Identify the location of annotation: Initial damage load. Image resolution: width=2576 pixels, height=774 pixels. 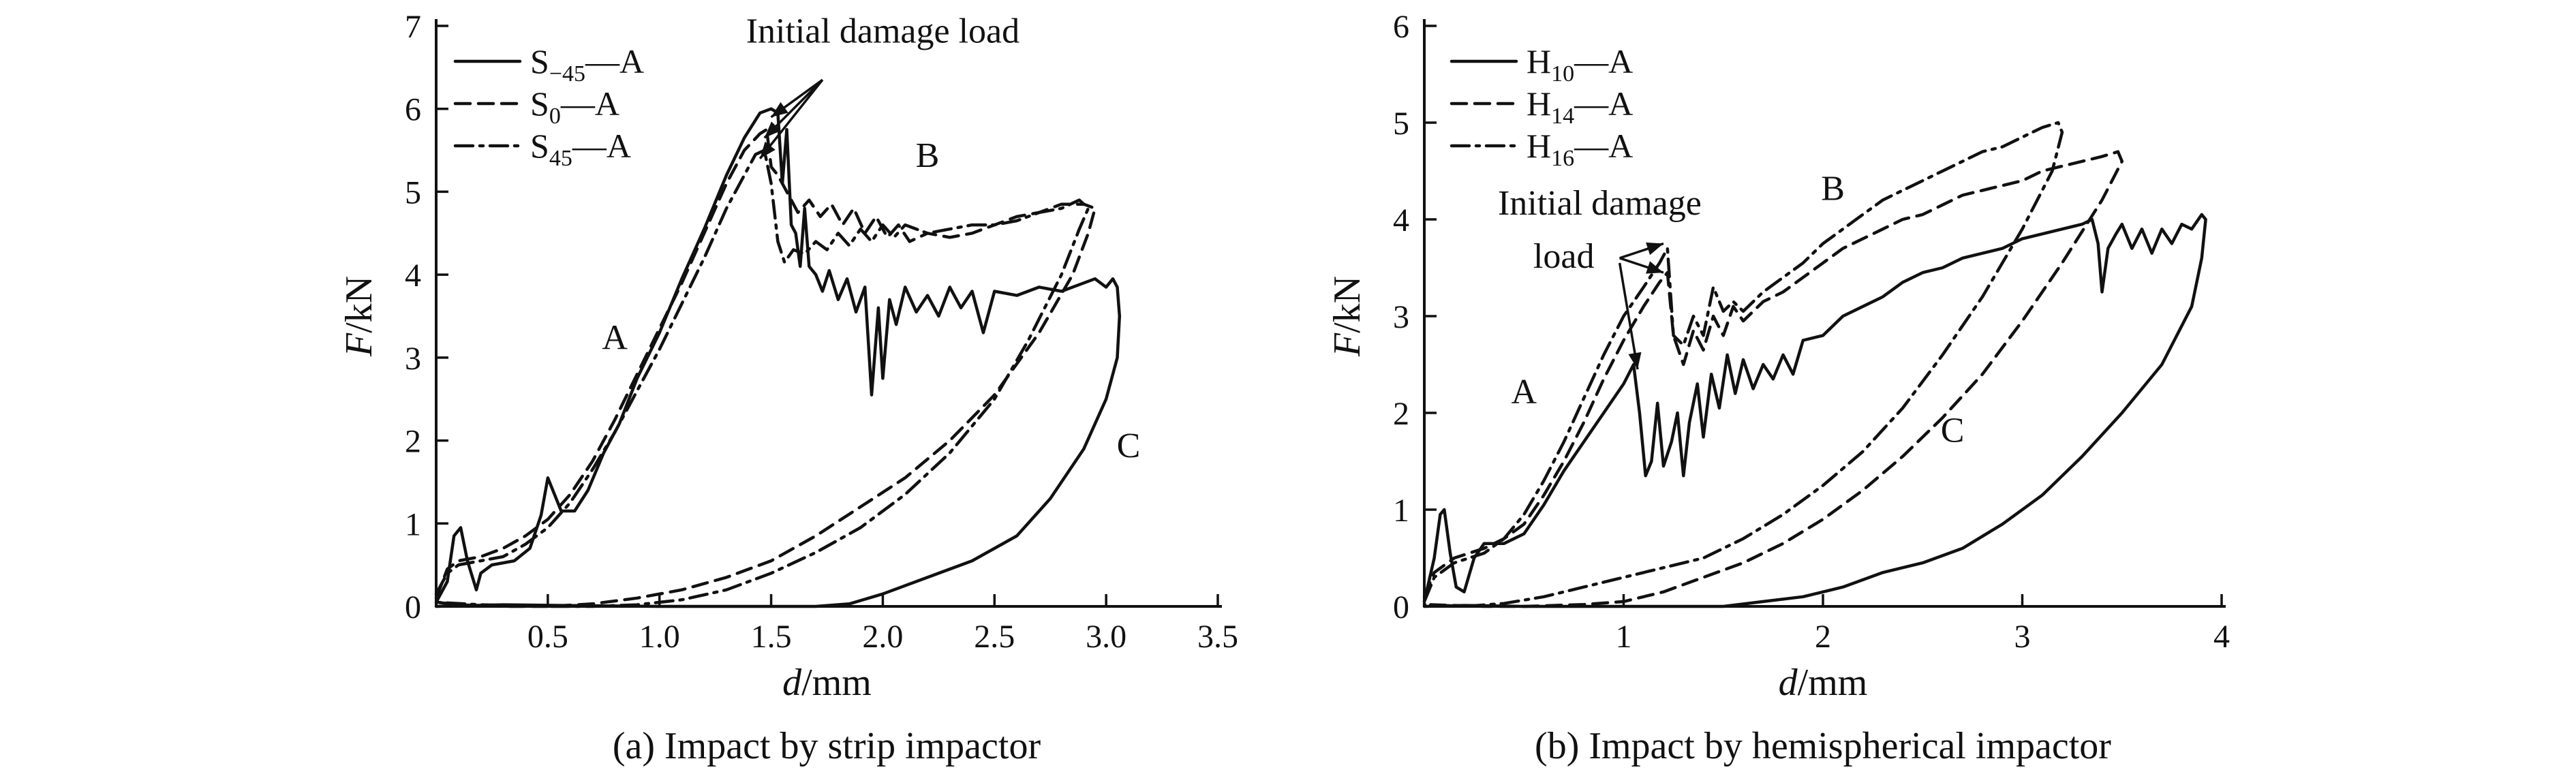
(882, 31).